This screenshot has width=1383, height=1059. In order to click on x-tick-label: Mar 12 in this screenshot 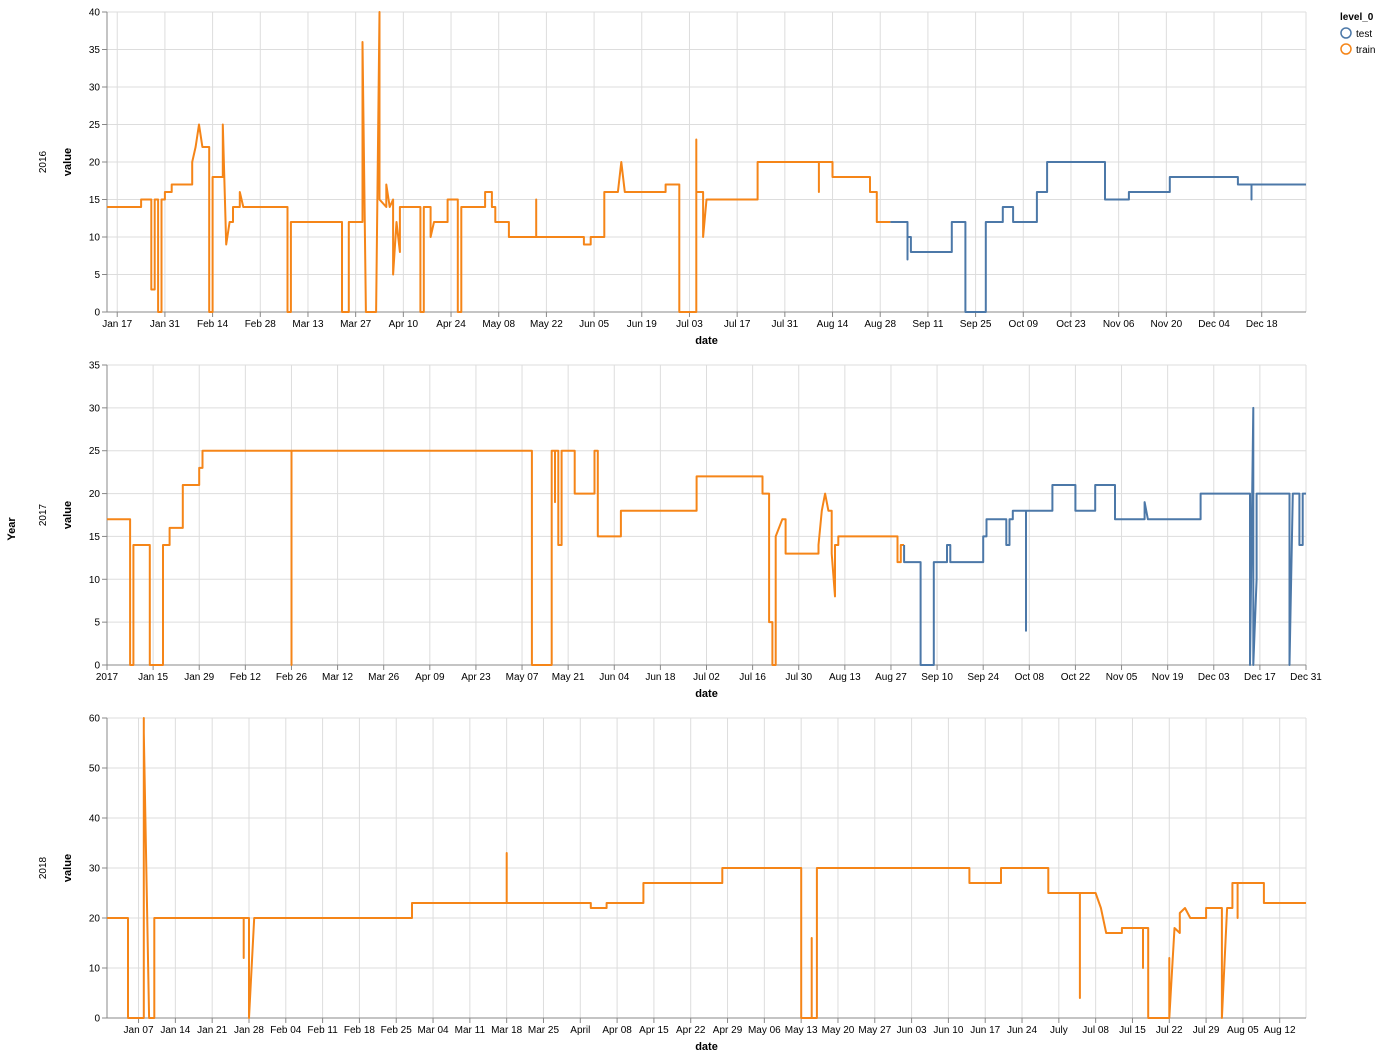, I will do `click(338, 677)`.